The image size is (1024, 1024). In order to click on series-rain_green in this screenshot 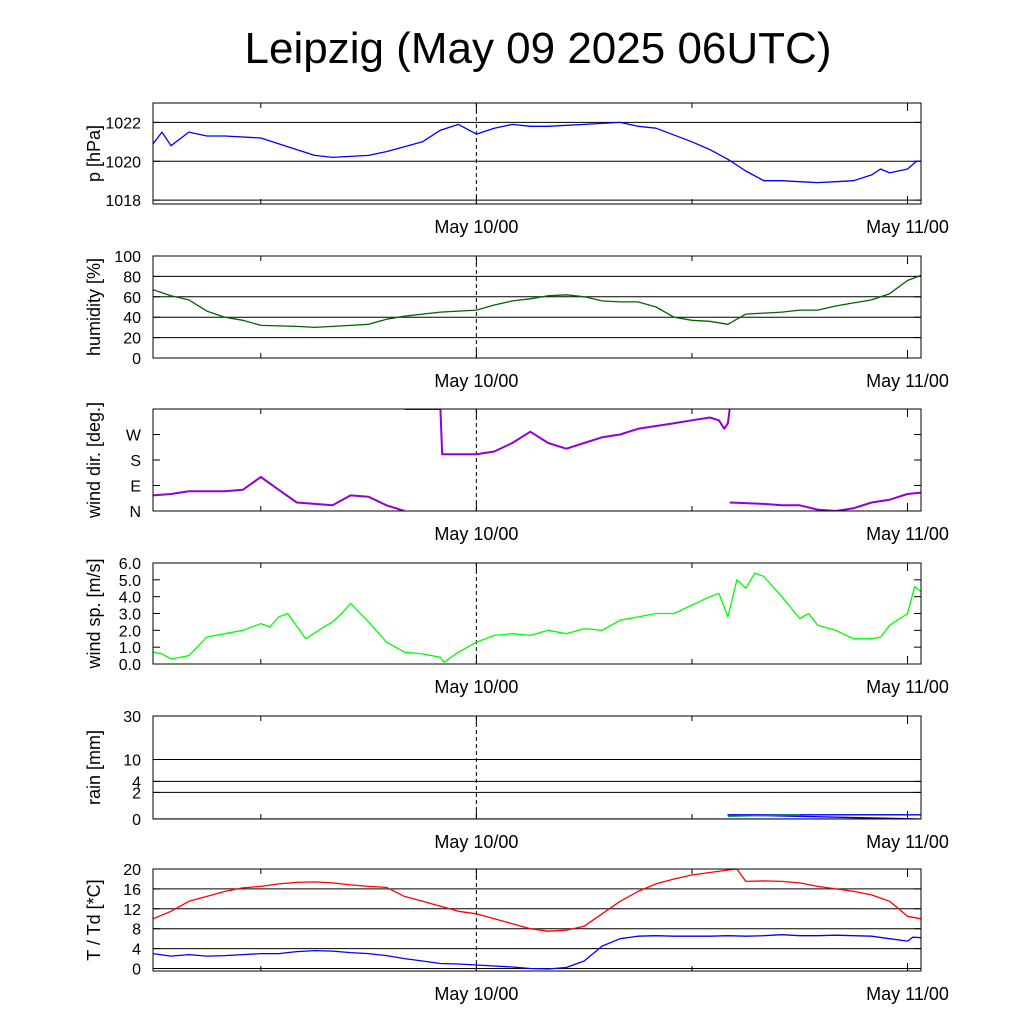, I will do `click(763, 815)`.